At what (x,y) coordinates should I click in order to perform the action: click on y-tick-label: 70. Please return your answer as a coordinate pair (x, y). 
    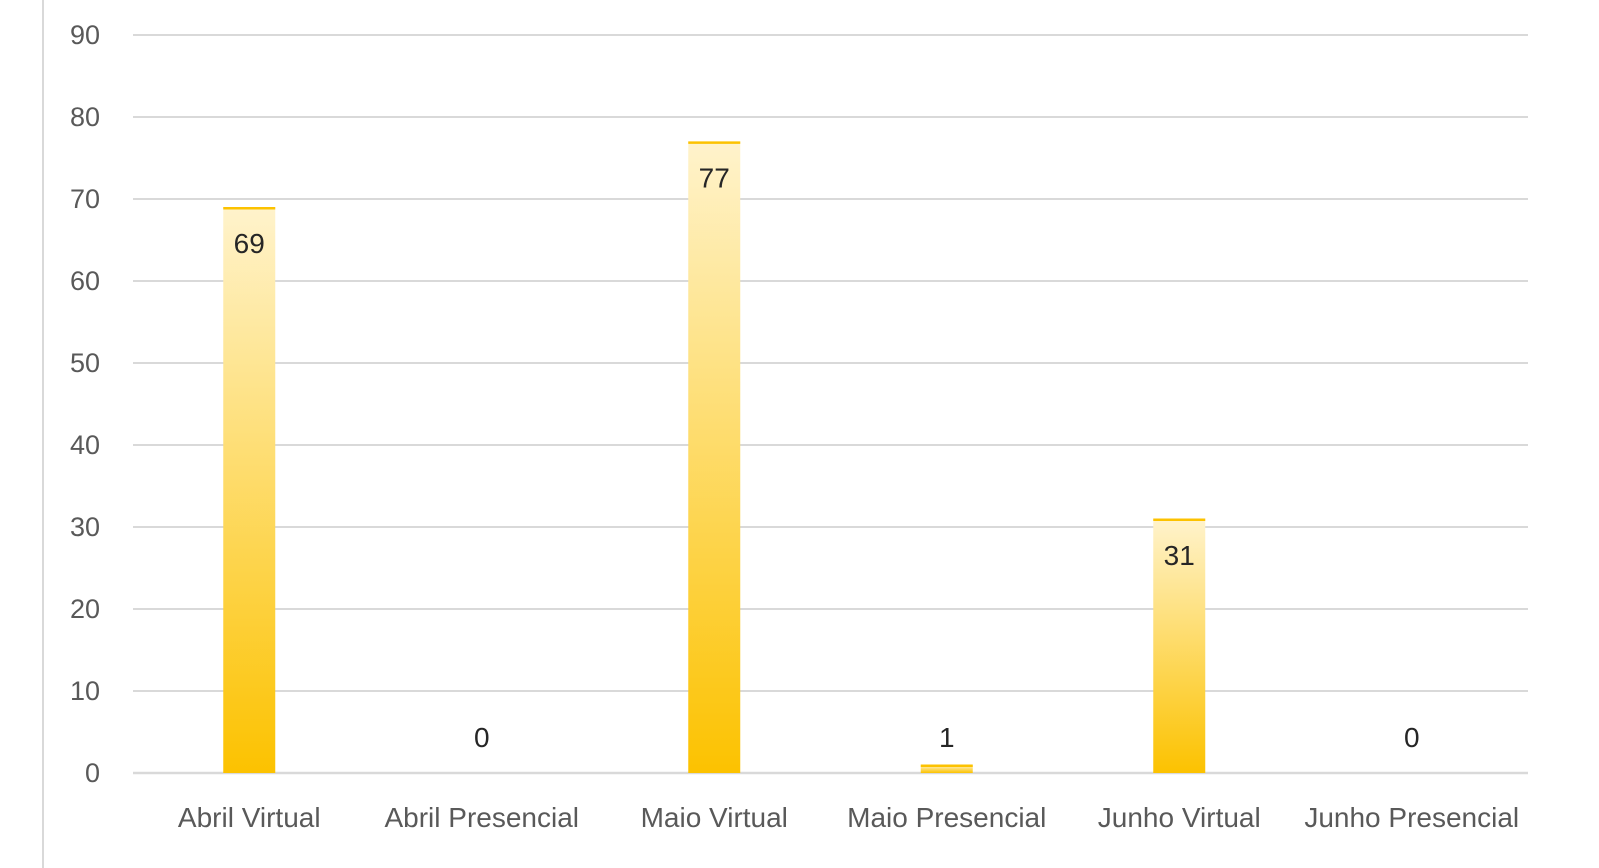
    Looking at the image, I should click on (85, 199).